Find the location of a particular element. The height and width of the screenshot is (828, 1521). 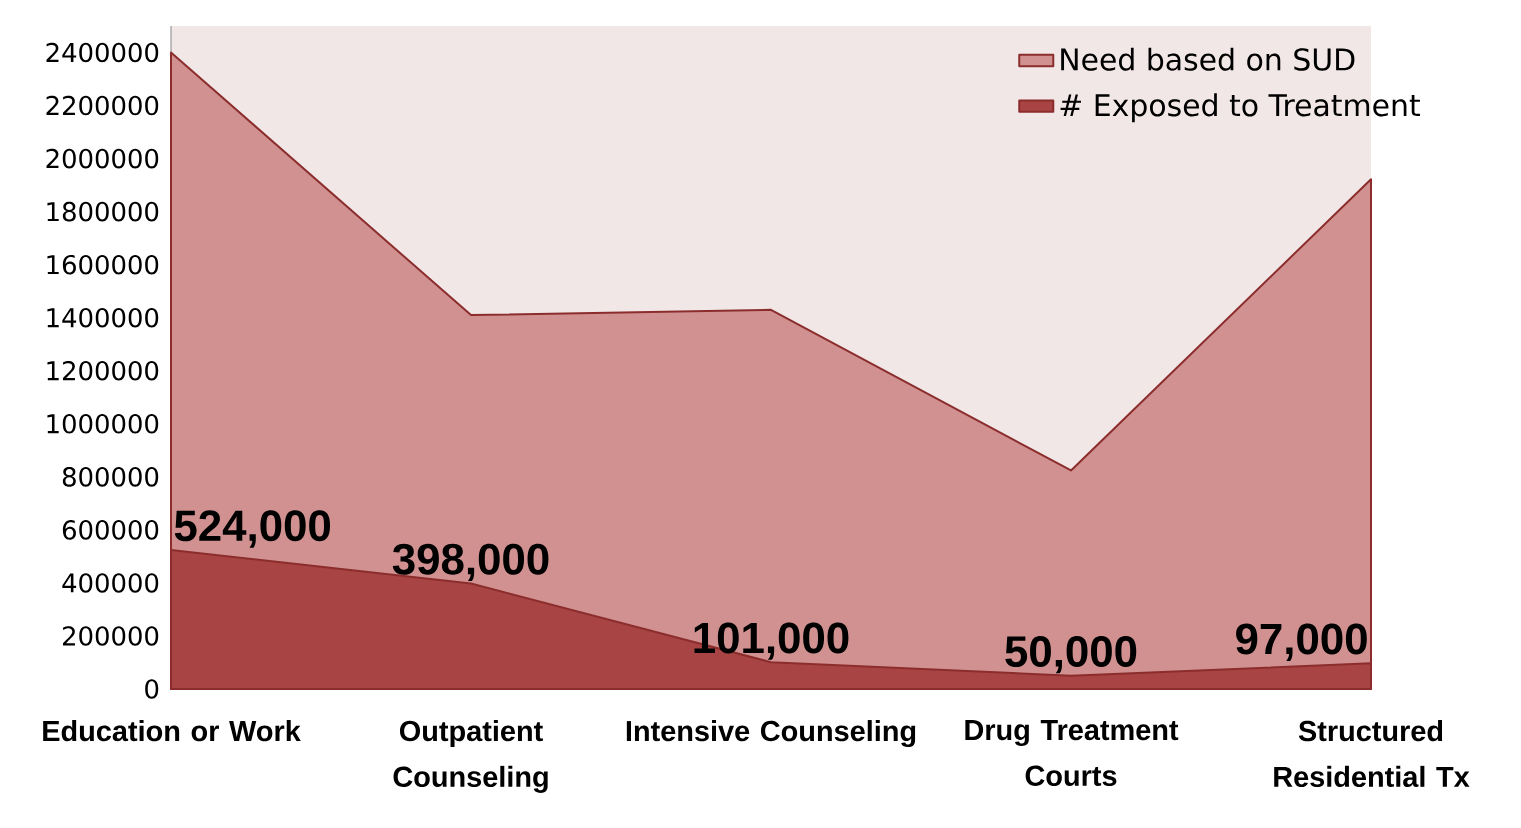

y-tick-label: 0 is located at coordinates (152, 689).